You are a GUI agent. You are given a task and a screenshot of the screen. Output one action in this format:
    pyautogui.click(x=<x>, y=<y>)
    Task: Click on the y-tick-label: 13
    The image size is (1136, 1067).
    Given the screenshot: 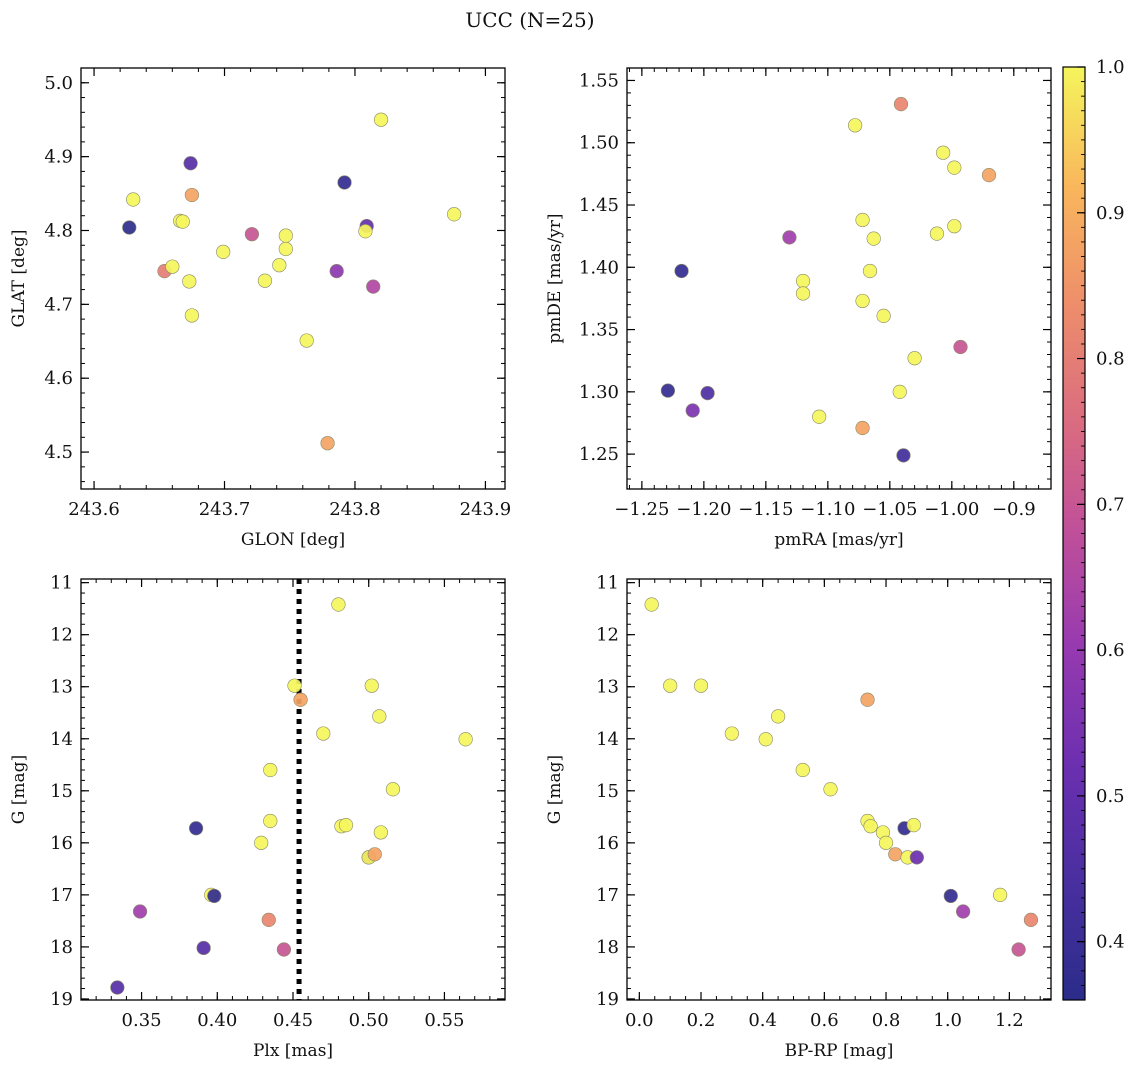 What is the action you would take?
    pyautogui.click(x=607, y=687)
    